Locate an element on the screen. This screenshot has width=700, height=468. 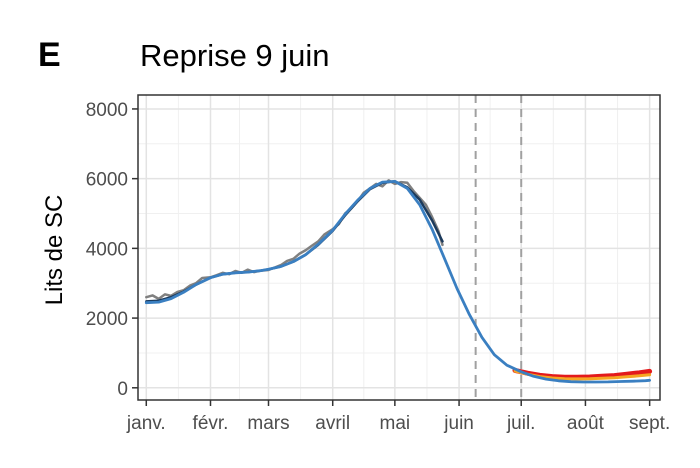
panel-label: E is located at coordinates (49, 55).